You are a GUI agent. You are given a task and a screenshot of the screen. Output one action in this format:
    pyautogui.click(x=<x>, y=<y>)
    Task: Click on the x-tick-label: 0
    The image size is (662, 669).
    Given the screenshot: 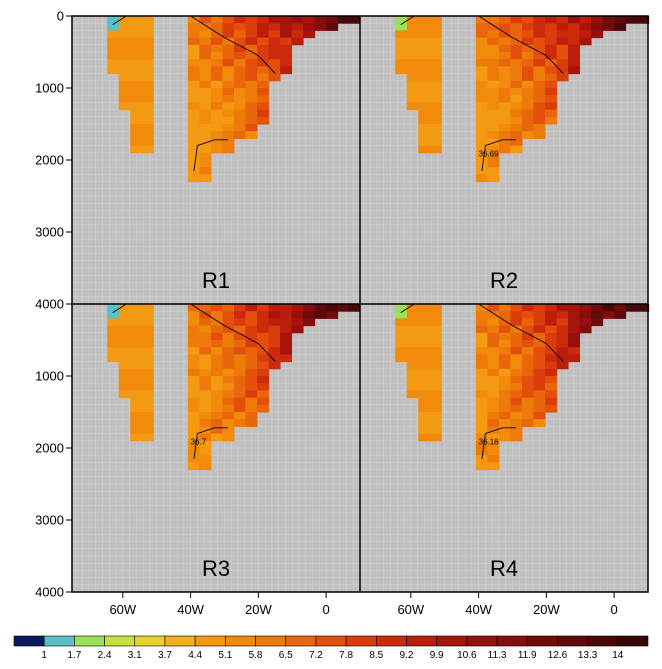 What is the action you would take?
    pyautogui.click(x=614, y=609)
    